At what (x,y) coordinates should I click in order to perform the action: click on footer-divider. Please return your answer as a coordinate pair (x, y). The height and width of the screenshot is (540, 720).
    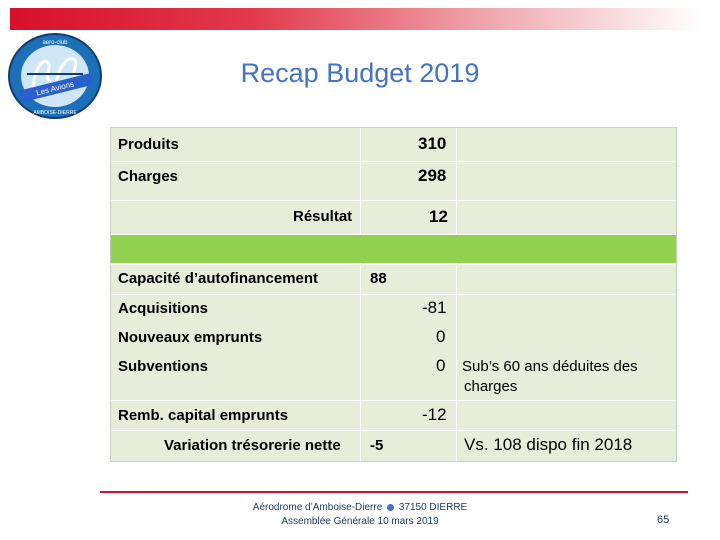
    Looking at the image, I should click on (394, 492).